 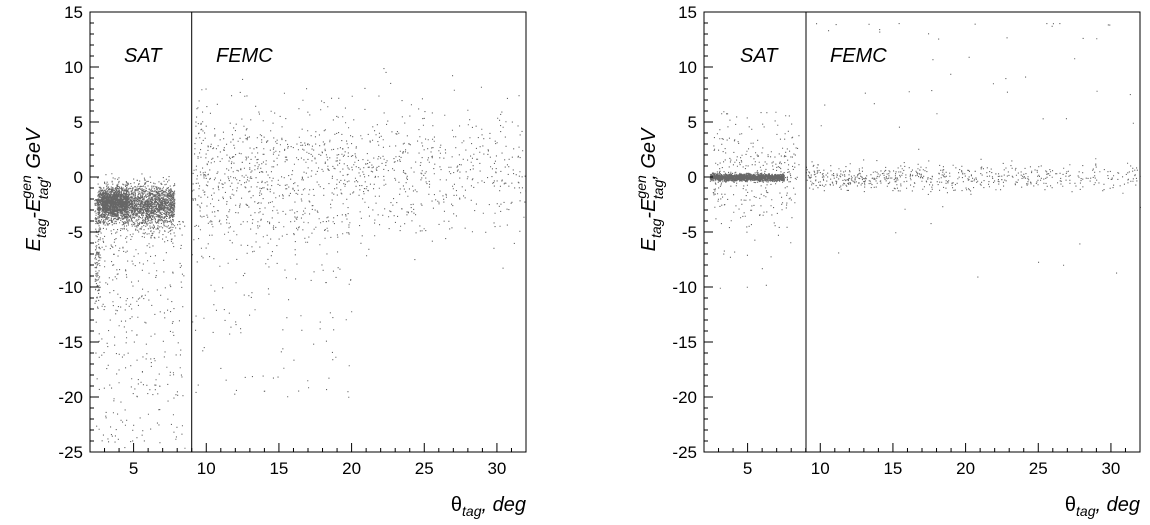 I want to click on left-y-tick-label: -10, so click(x=70, y=287).